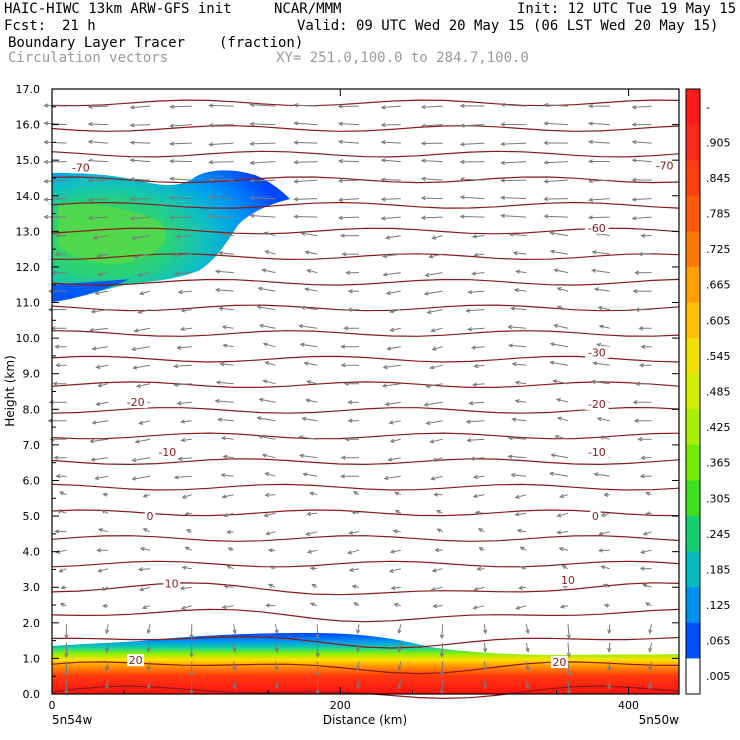  What do you see at coordinates (627, 9) in the screenshot?
I see `init-time: Init: 12 UTC Tue 19 May 15` at bounding box center [627, 9].